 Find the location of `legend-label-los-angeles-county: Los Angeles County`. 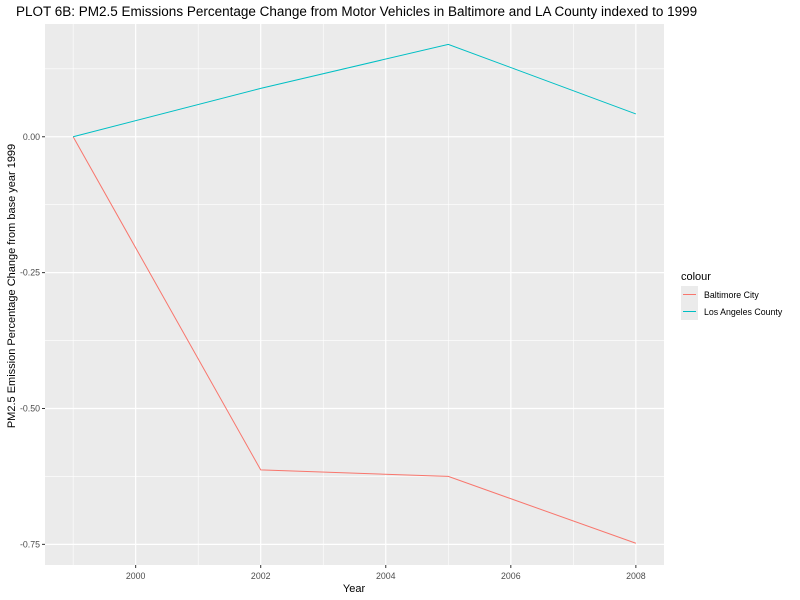

legend-label-los-angeles-county: Los Angeles County is located at coordinates (743, 312).